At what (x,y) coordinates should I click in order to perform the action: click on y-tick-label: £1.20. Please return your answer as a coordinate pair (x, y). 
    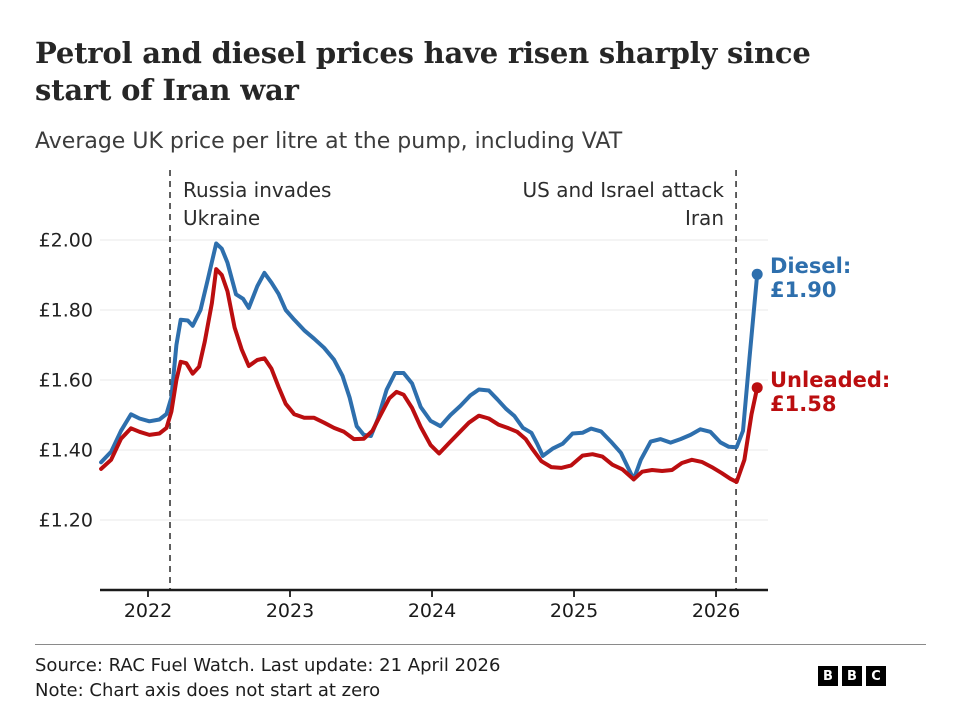
    Looking at the image, I should click on (66, 521).